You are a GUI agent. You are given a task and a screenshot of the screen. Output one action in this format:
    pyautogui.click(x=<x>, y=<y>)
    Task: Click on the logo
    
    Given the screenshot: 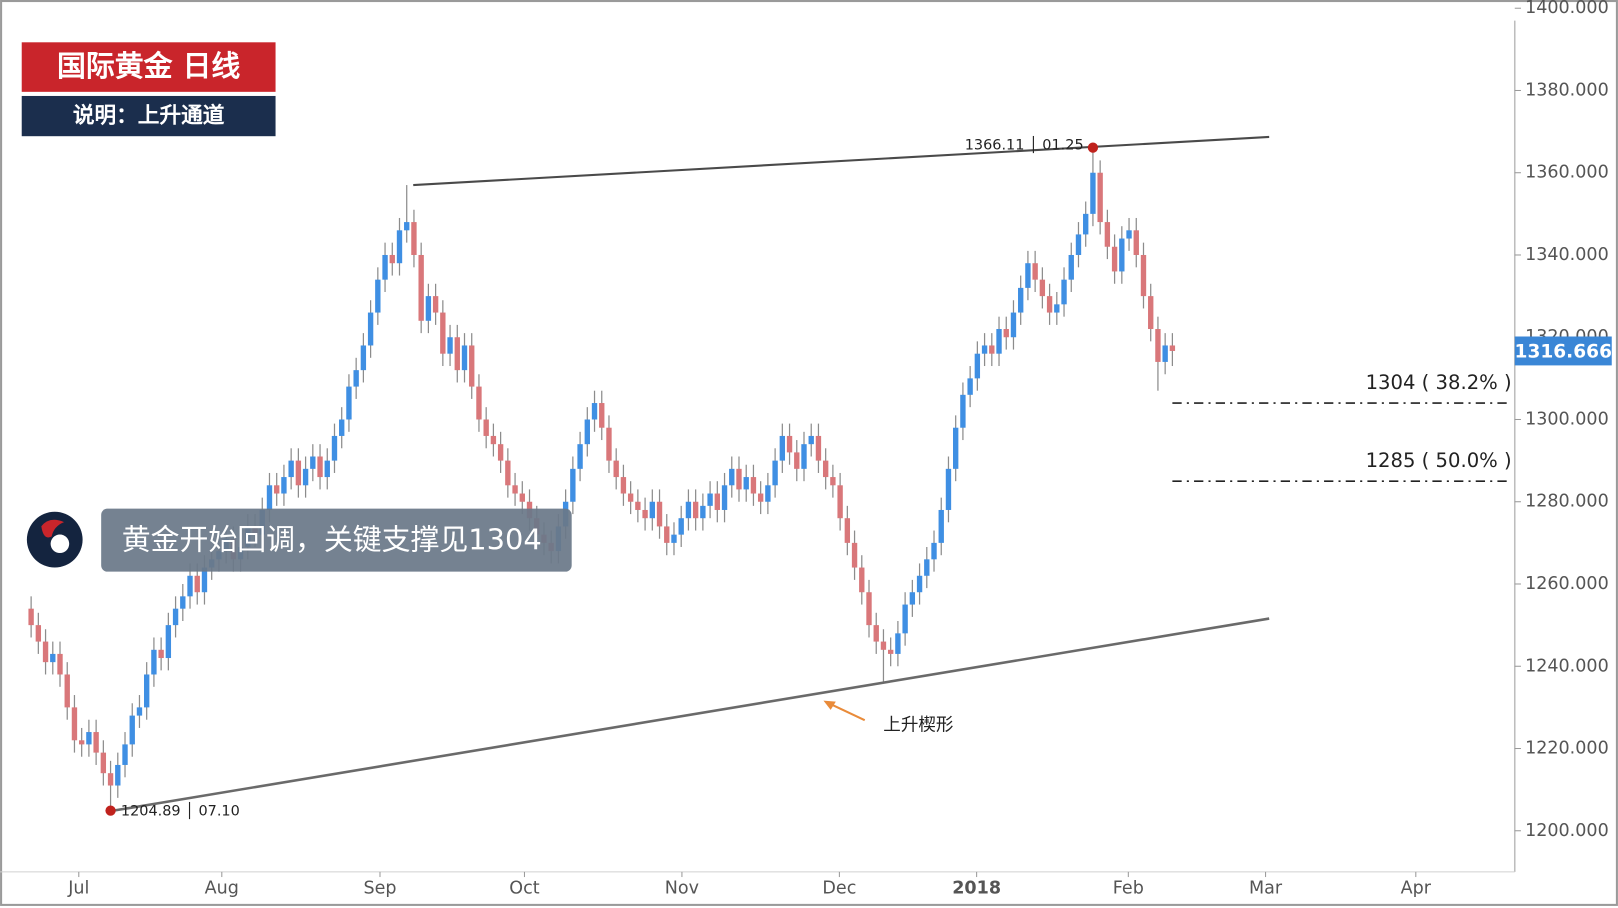 What is the action you would take?
    pyautogui.click(x=54, y=539)
    